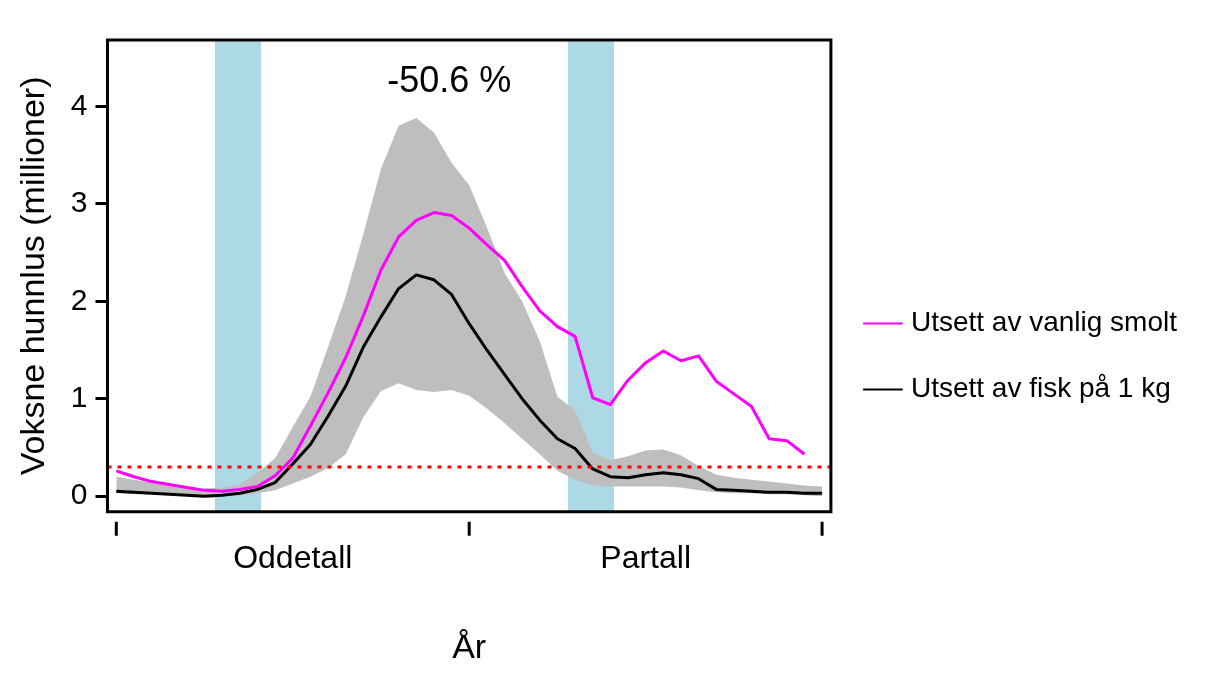 Image resolution: width=1207 pixels, height=683 pixels. Describe the element at coordinates (1044, 322) in the screenshot. I see `legend-label: Utsett av vanlig smolt` at that location.